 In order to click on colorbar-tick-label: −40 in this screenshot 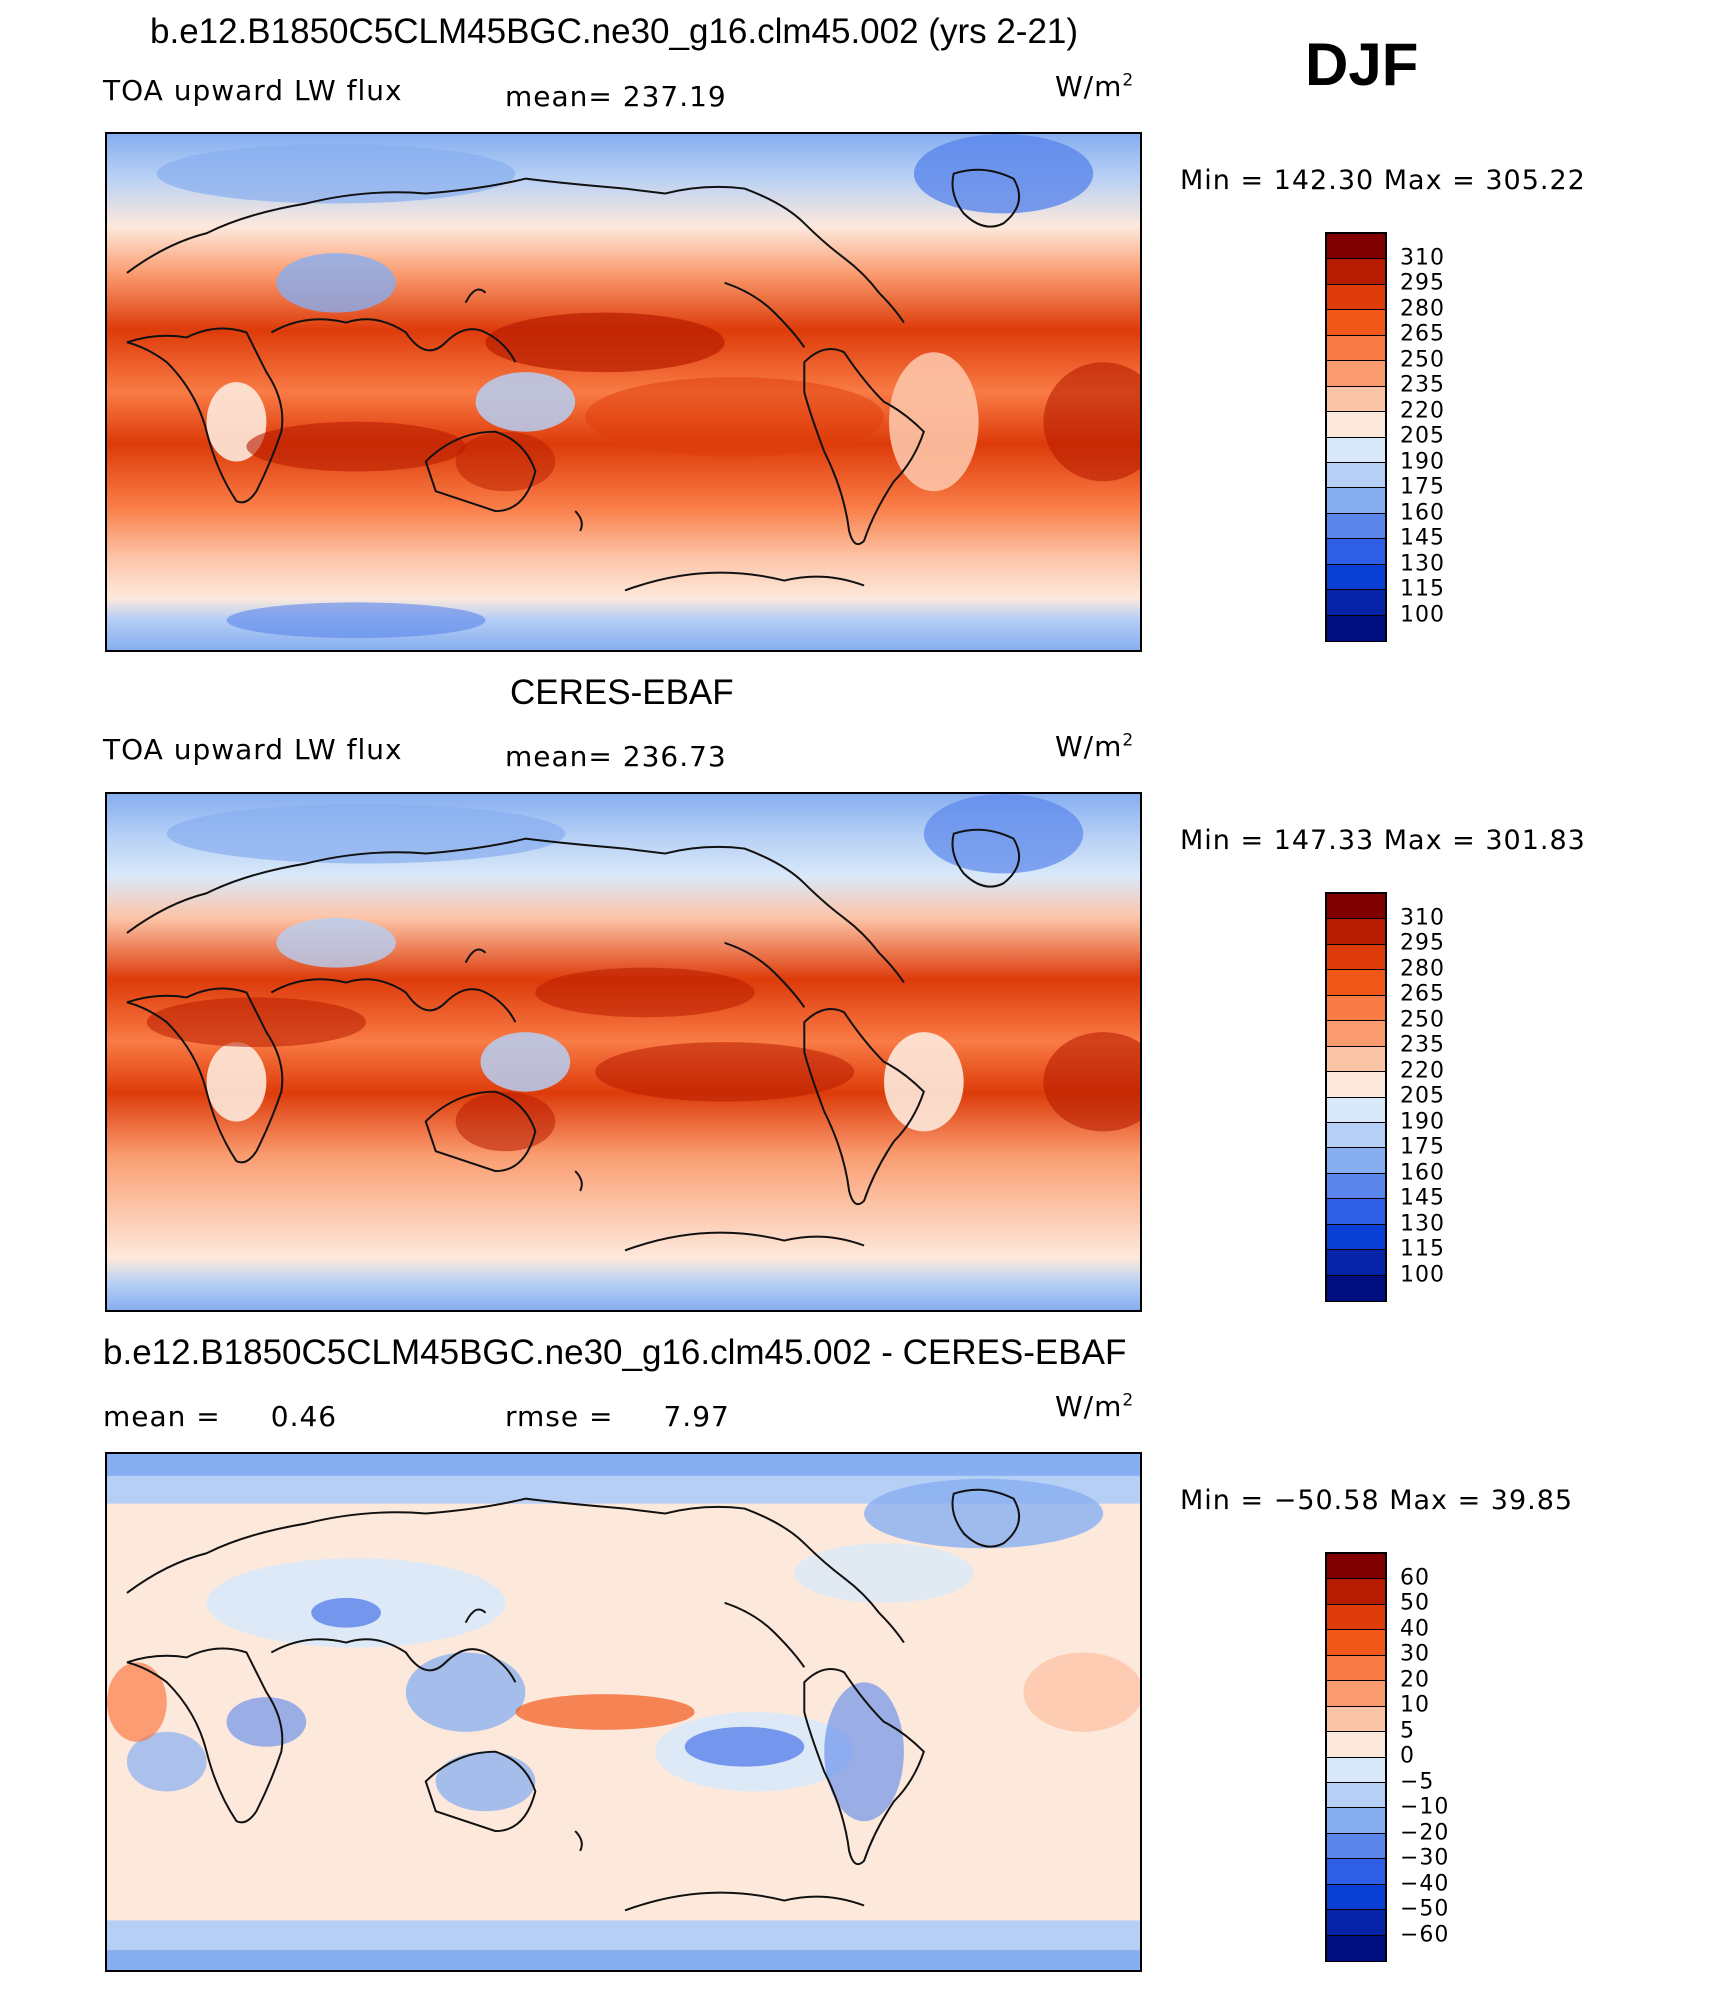, I will do `click(1425, 1884)`.